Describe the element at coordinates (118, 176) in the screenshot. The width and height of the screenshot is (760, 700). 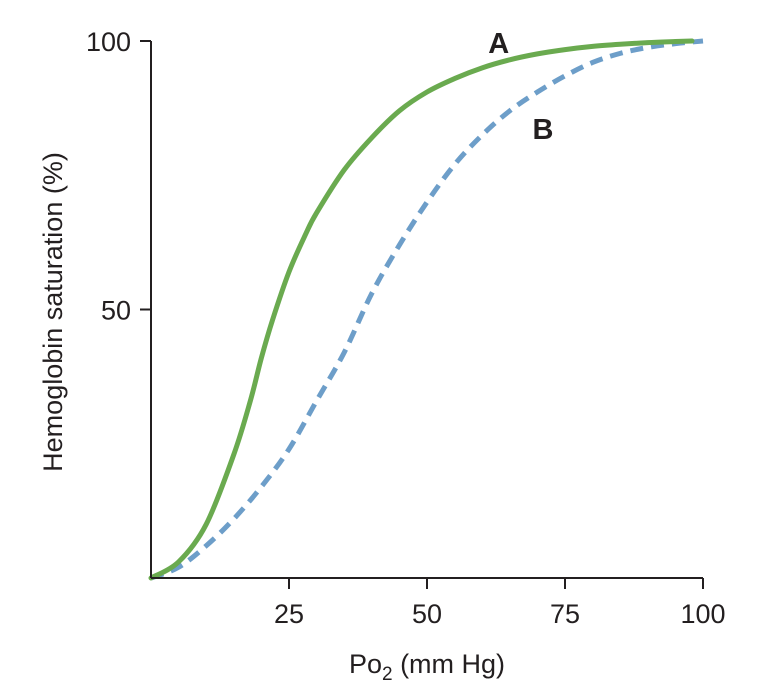
I see `y-axis-ticks: 50 100` at that location.